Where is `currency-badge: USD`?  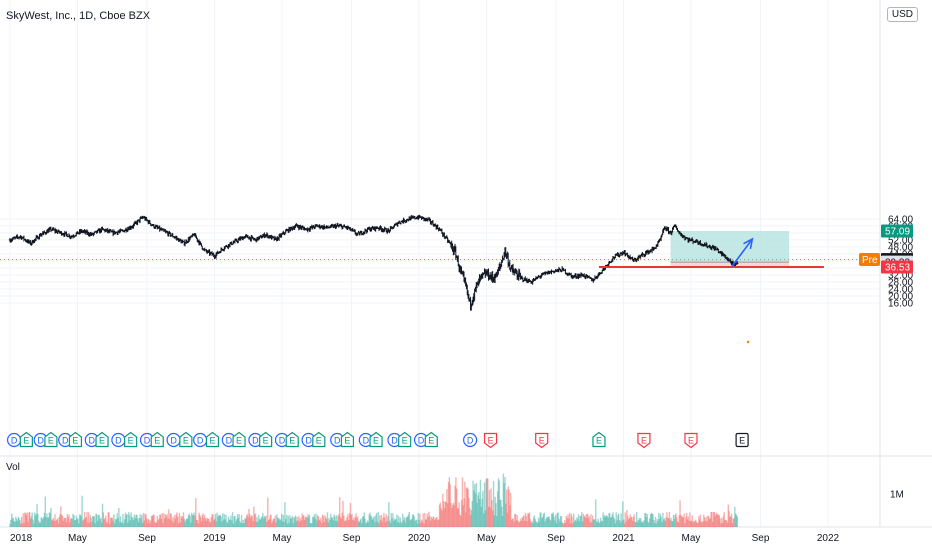
currency-badge: USD is located at coordinates (902, 14).